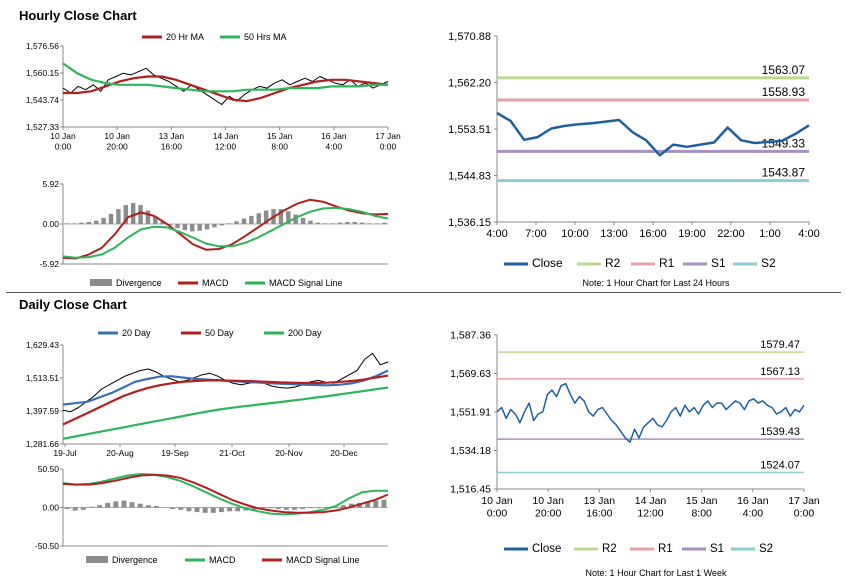 This screenshot has height=583, width=847. I want to click on hourly-levels-legend-label: R2, so click(613, 263).